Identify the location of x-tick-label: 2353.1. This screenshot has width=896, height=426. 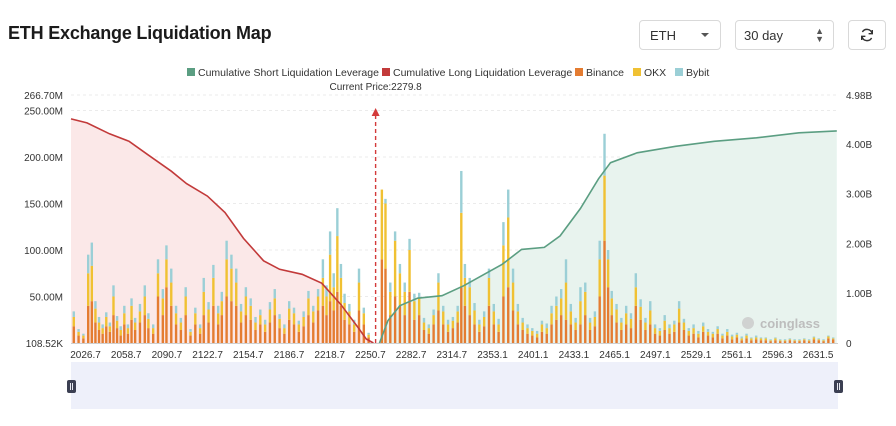
(492, 355).